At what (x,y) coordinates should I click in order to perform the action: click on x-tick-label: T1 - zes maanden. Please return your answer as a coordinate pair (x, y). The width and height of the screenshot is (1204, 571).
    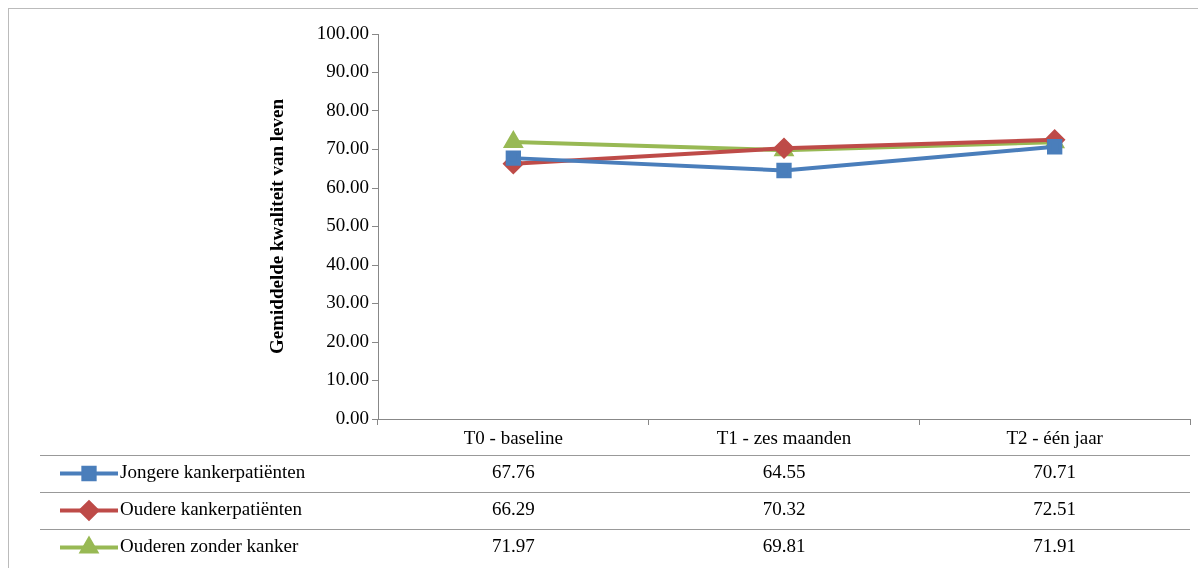
    Looking at the image, I should click on (784, 438).